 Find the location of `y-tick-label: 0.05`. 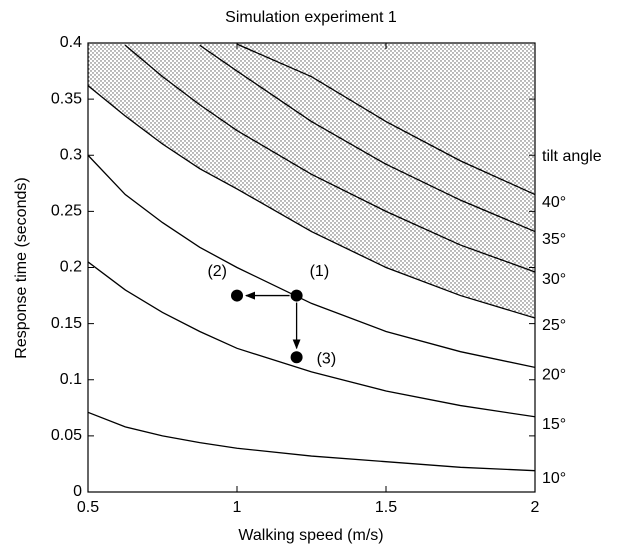

y-tick-label: 0.05 is located at coordinates (66, 435).